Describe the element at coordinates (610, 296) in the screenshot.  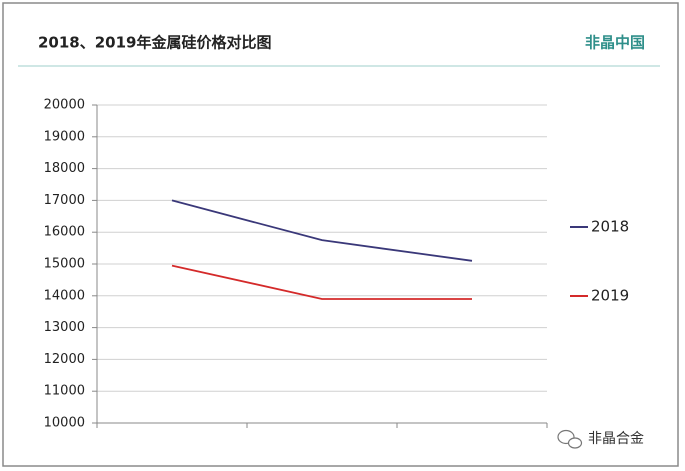
I see `legend-label: 2019` at that location.